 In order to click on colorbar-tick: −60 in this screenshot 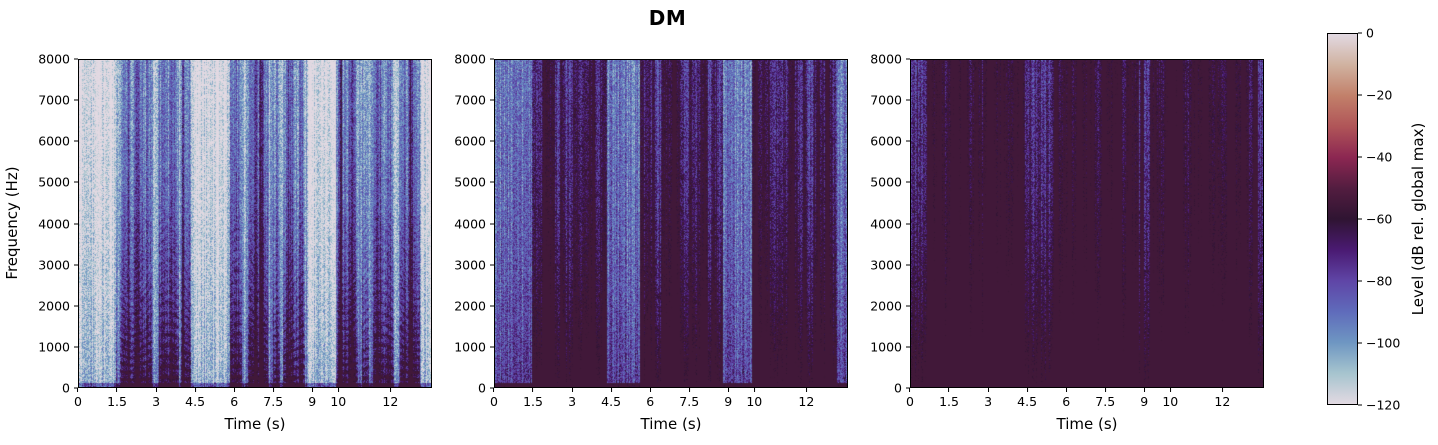, I will do `click(1375, 219)`.